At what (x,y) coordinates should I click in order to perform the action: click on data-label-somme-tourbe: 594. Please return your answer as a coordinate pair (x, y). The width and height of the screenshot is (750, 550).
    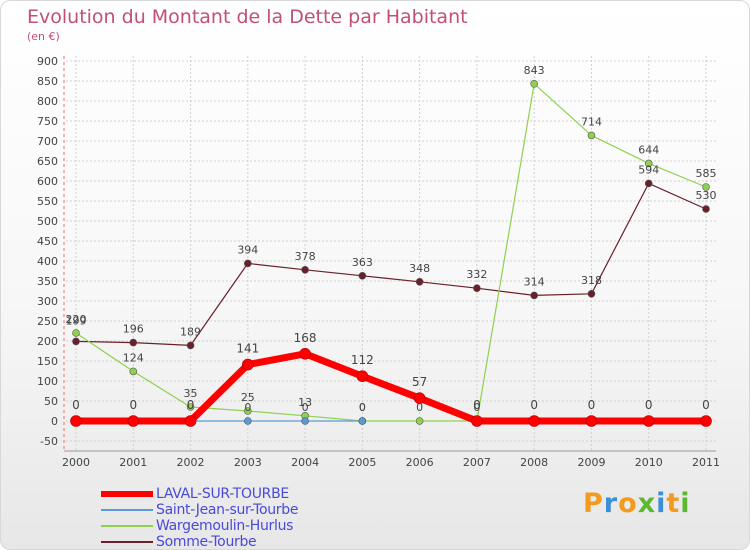
    Looking at the image, I should click on (648, 169).